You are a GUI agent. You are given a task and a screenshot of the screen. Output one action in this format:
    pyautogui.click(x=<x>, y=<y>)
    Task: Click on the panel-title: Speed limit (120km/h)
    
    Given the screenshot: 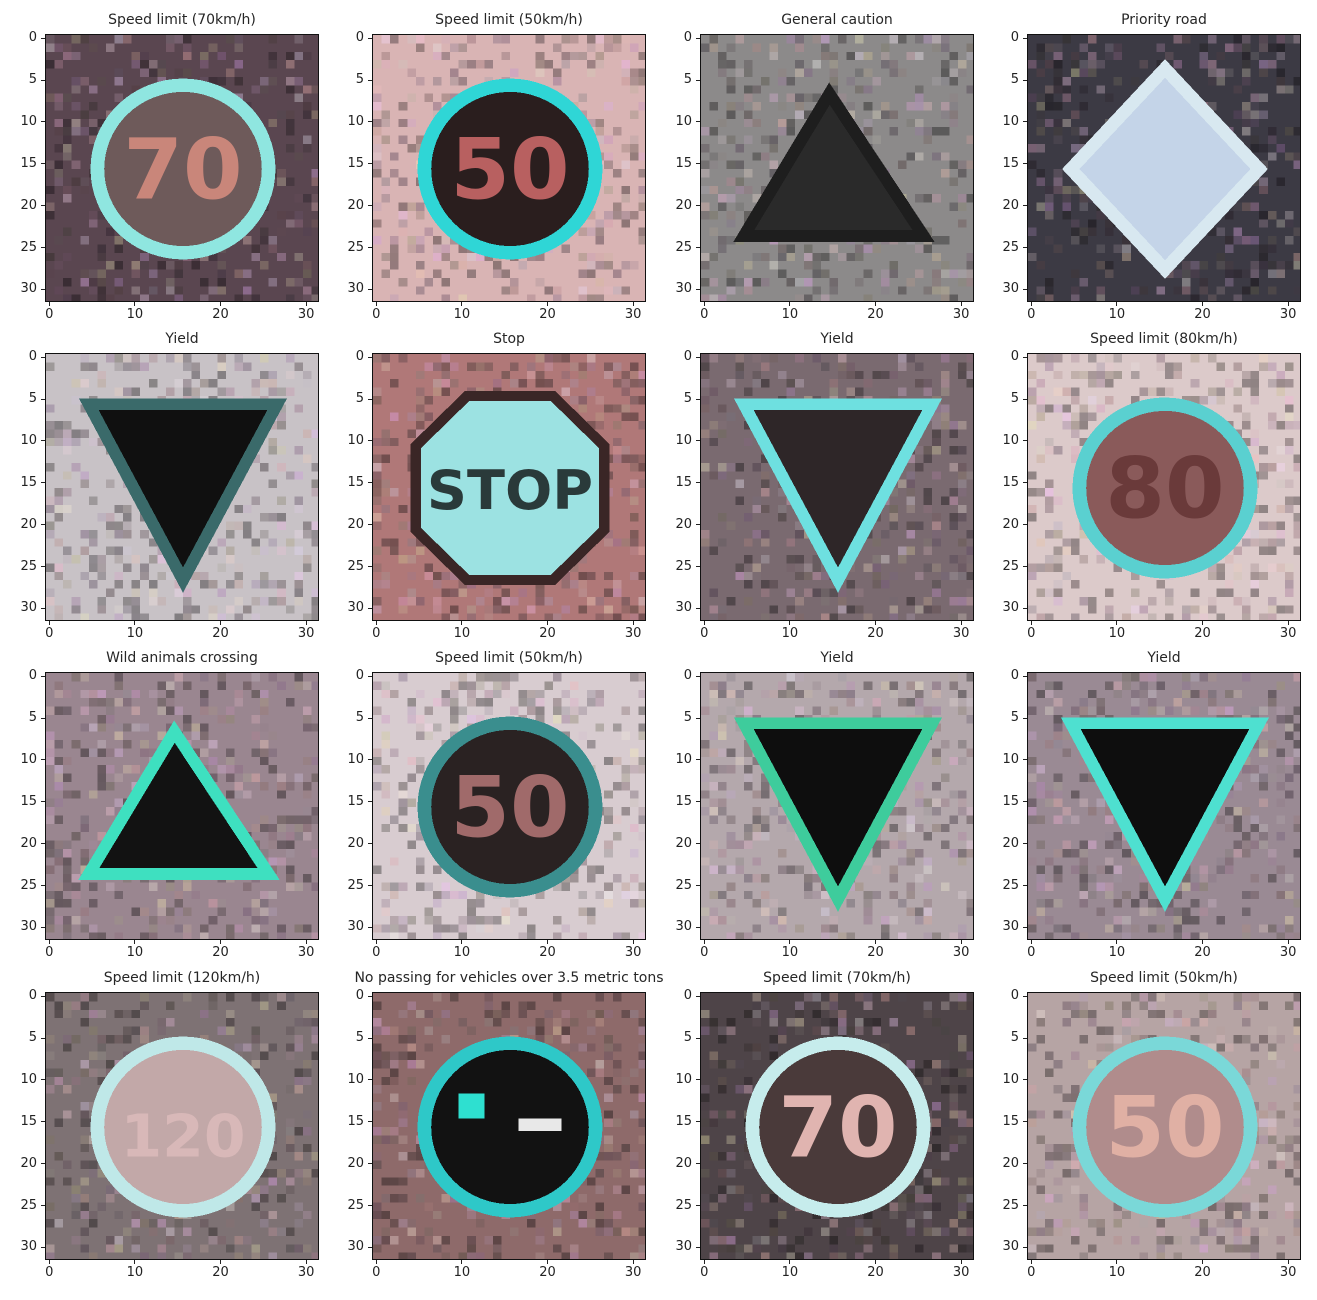 What is the action you would take?
    pyautogui.click(x=182, y=978)
    